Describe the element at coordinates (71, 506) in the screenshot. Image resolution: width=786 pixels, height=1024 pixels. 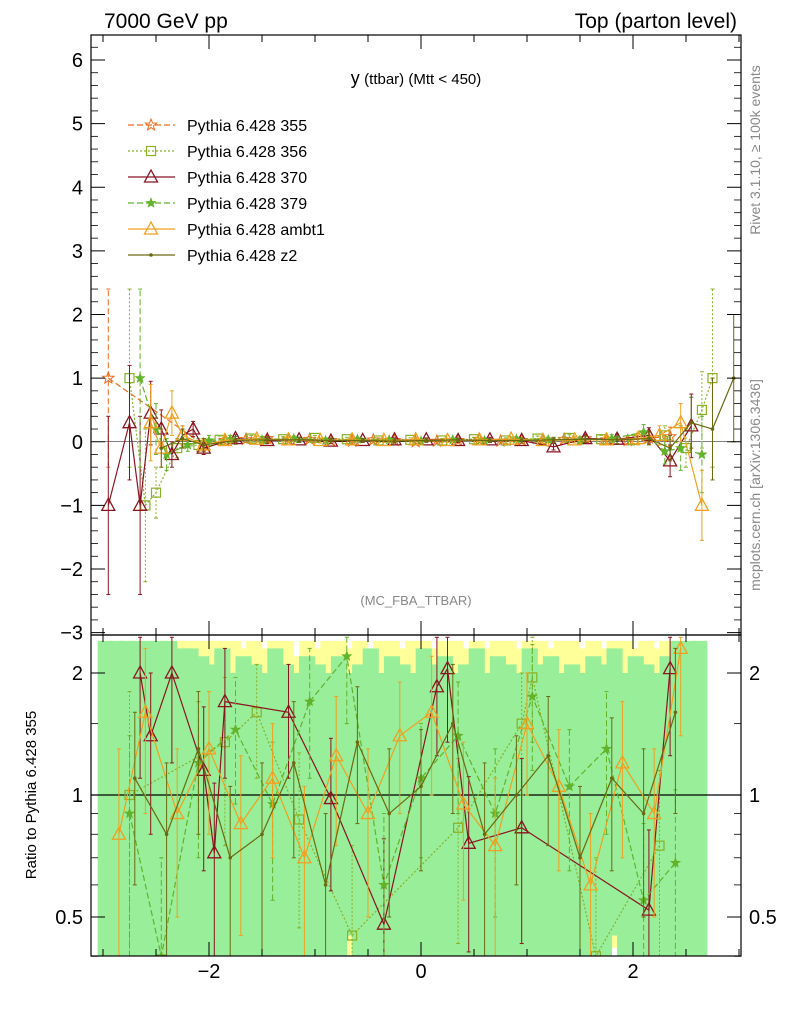
I see `y-tick-label: −1` at that location.